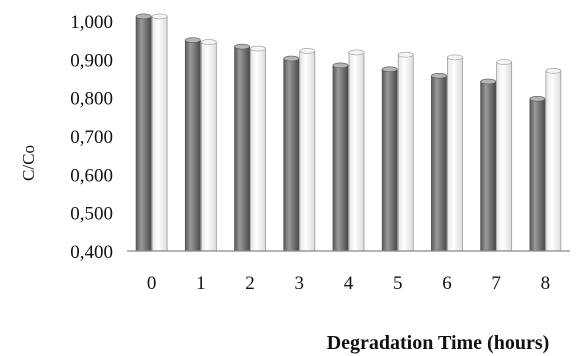 The image size is (588, 356). What do you see at coordinates (28, 163) in the screenshot?
I see `y-axis-title: C/Co` at bounding box center [28, 163].